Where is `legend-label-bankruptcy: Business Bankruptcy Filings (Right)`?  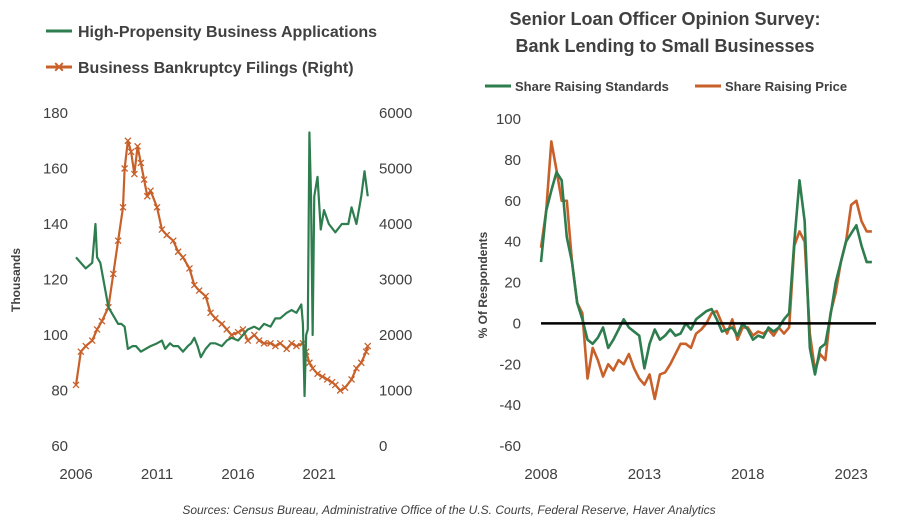 legend-label-bankruptcy: Business Bankruptcy Filings (Right) is located at coordinates (216, 68).